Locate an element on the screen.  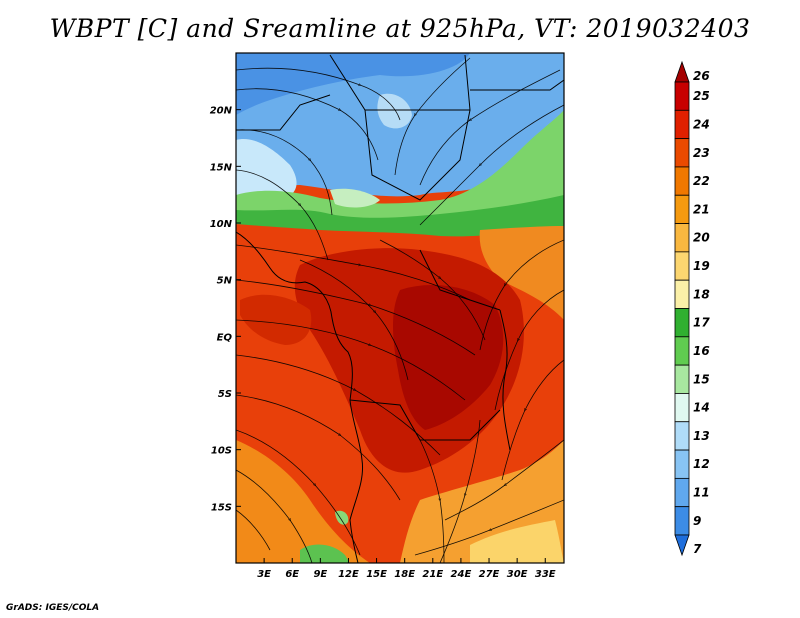
field-red-west is located at coordinates (276, 319).